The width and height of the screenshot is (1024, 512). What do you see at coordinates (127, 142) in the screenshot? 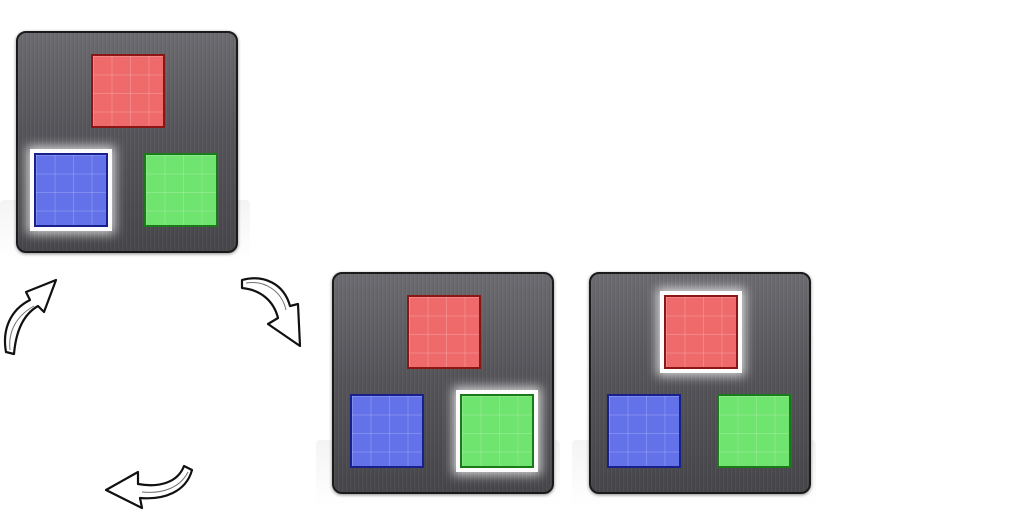
I see `panel-blue-selected` at bounding box center [127, 142].